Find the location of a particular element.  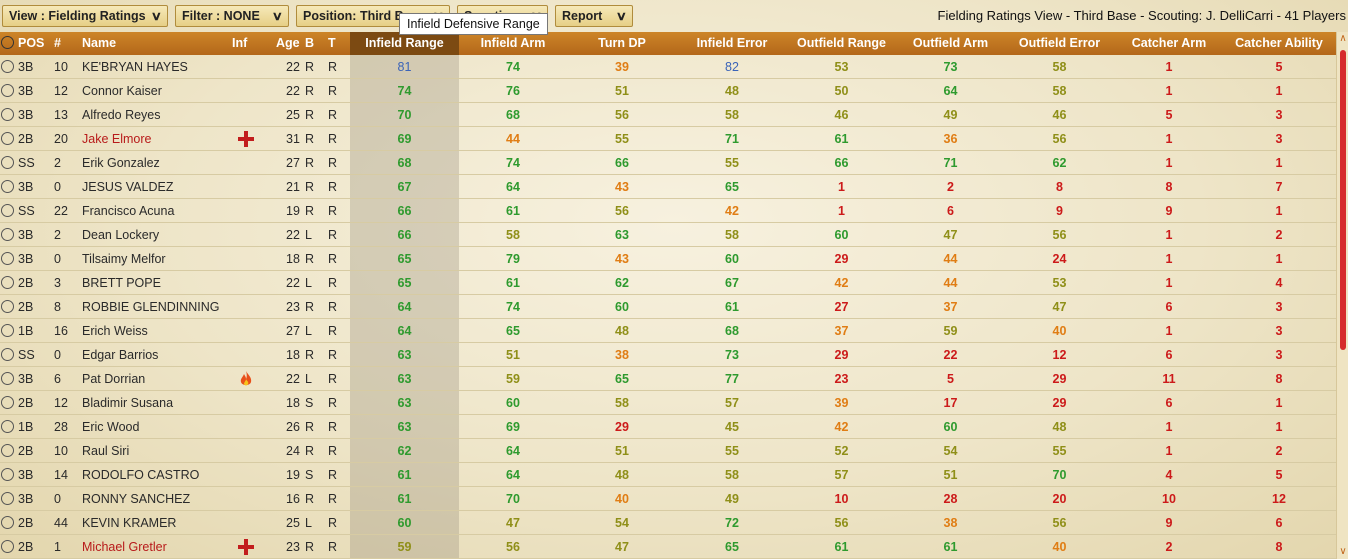

scroll-up-icon: ∧ is located at coordinates (1343, 38).